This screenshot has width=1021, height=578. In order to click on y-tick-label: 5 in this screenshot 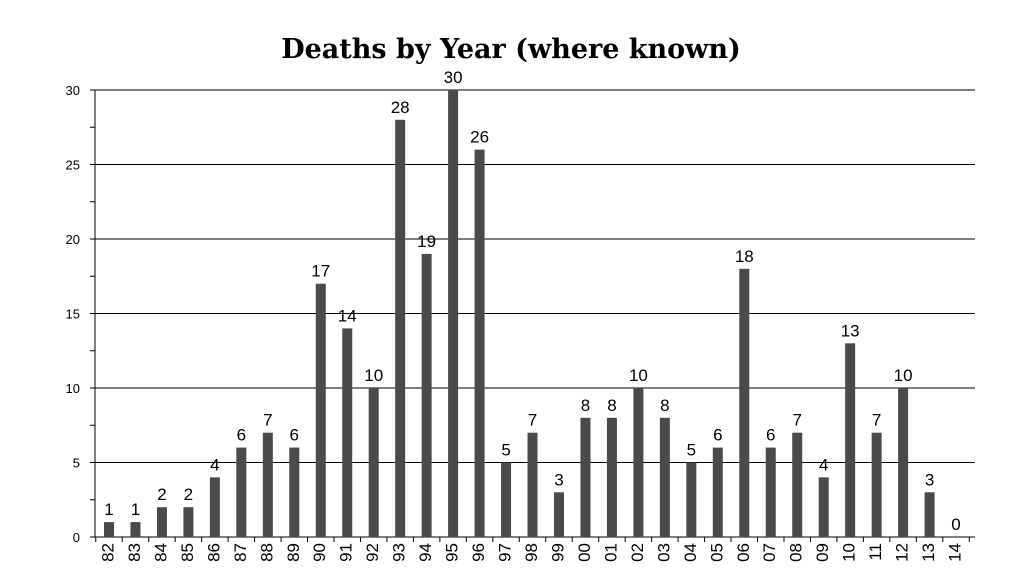, I will do `click(76, 463)`.